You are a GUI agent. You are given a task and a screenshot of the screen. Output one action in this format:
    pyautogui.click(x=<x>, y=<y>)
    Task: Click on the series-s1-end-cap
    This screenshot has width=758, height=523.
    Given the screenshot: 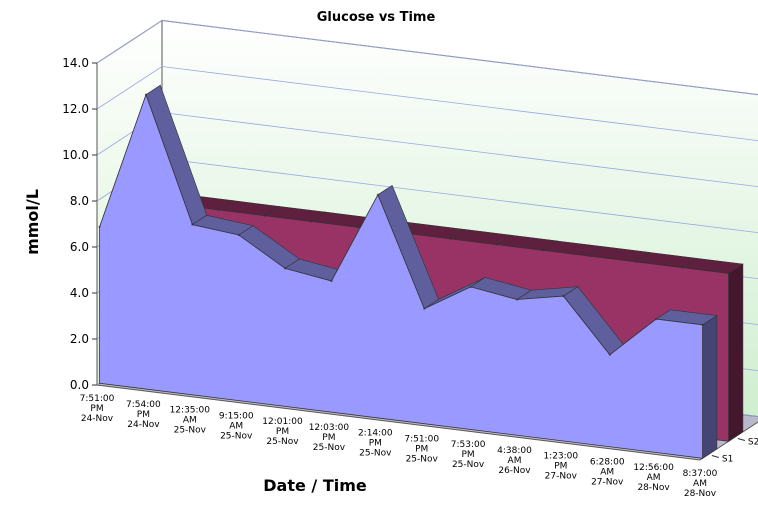 What is the action you would take?
    pyautogui.click(x=710, y=387)
    